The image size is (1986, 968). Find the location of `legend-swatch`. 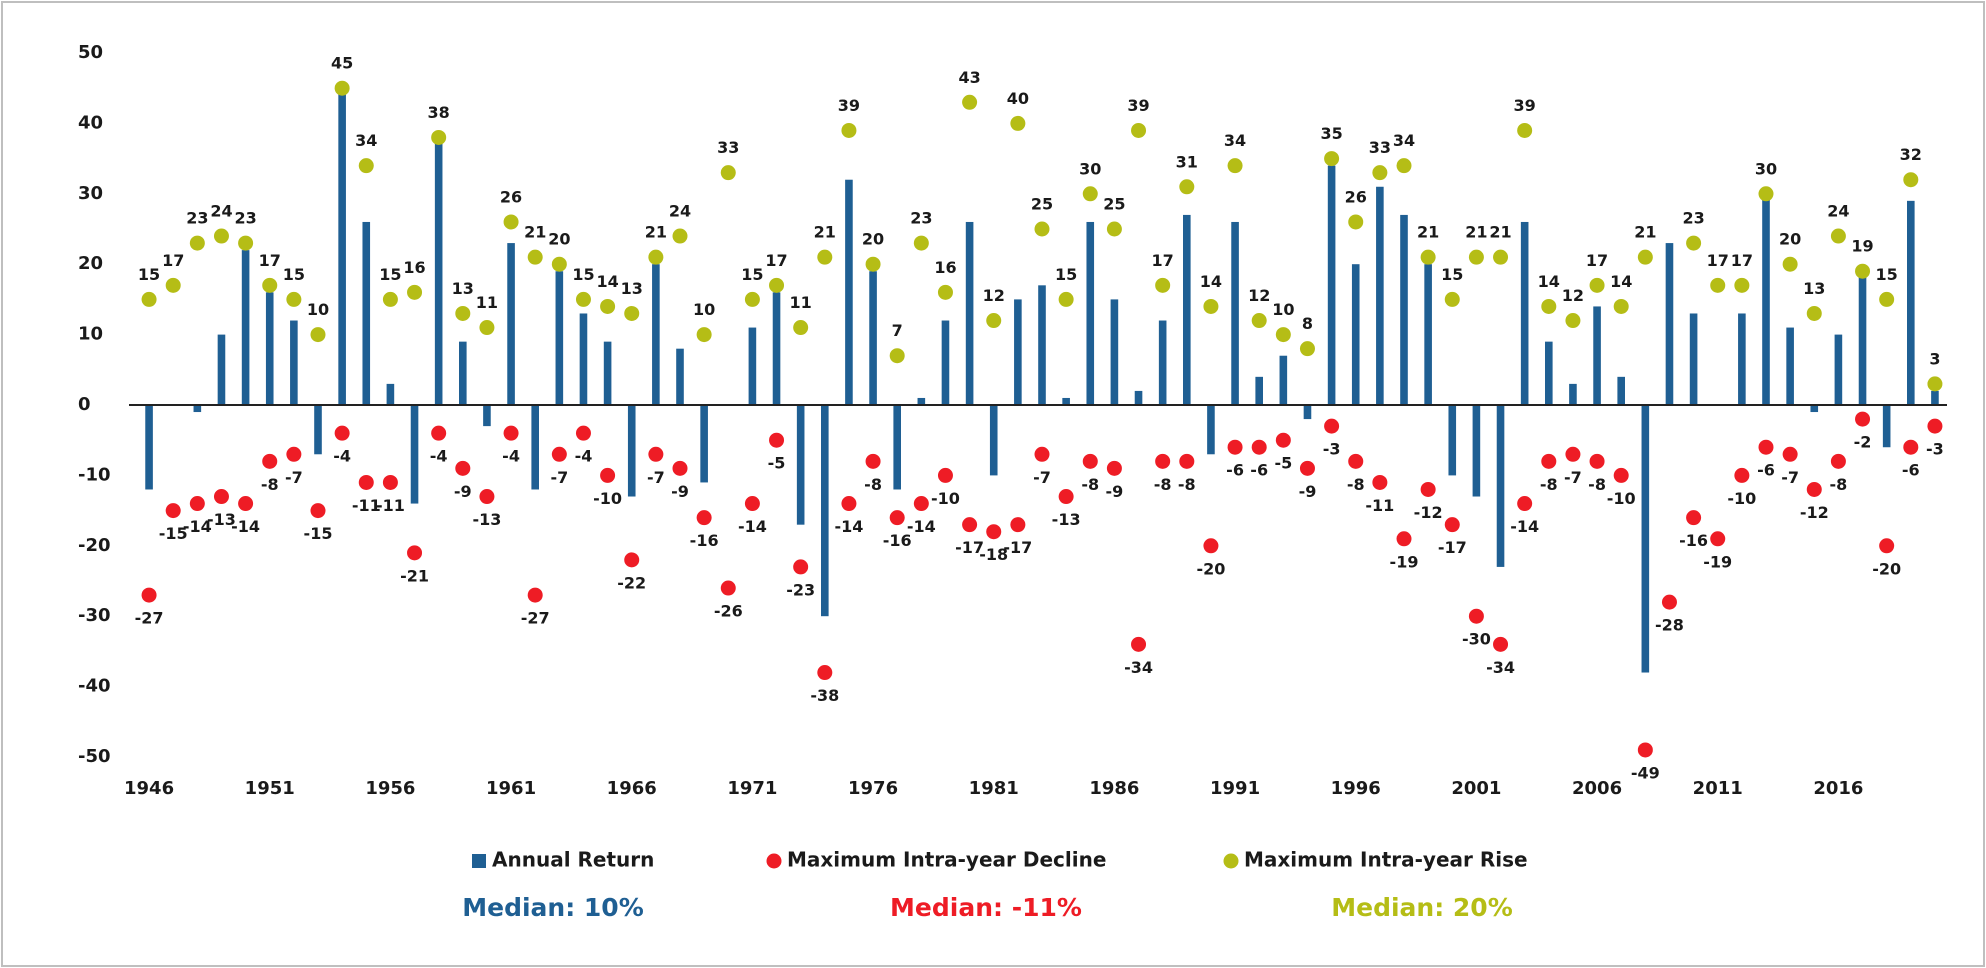

legend-swatch is located at coordinates (1231, 861).